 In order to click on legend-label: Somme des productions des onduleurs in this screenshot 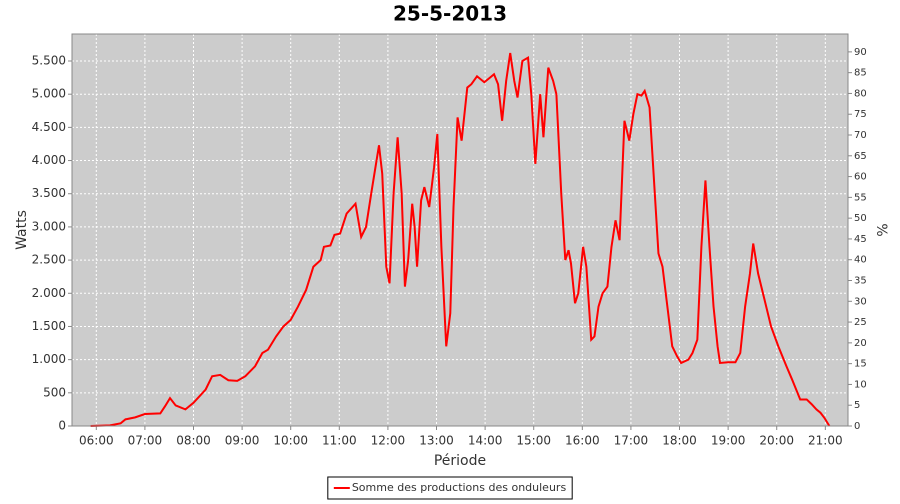, I will do `click(459, 487)`.